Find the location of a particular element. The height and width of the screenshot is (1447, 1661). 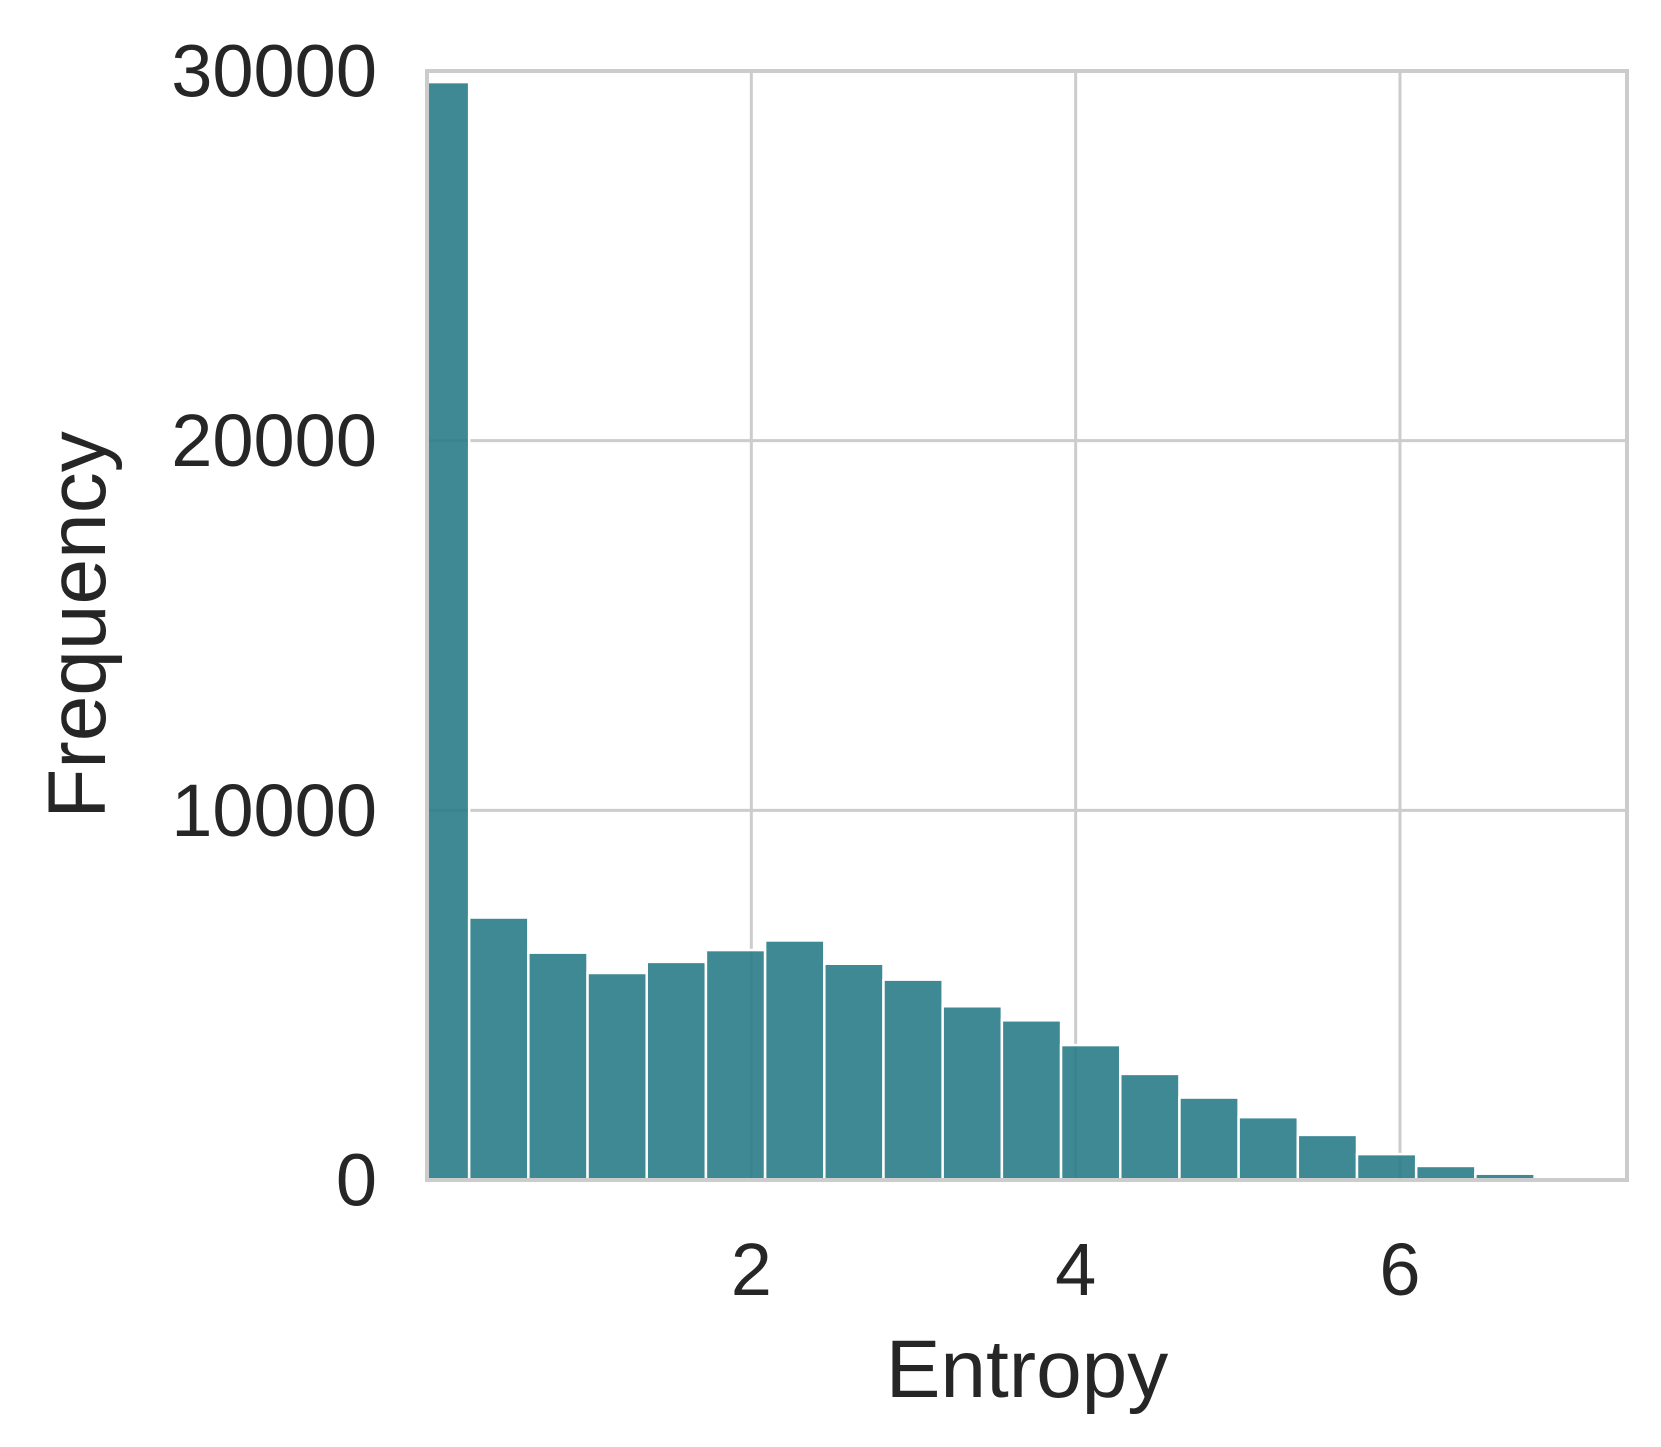

y-tick-label-0: 0 is located at coordinates (356, 1180).